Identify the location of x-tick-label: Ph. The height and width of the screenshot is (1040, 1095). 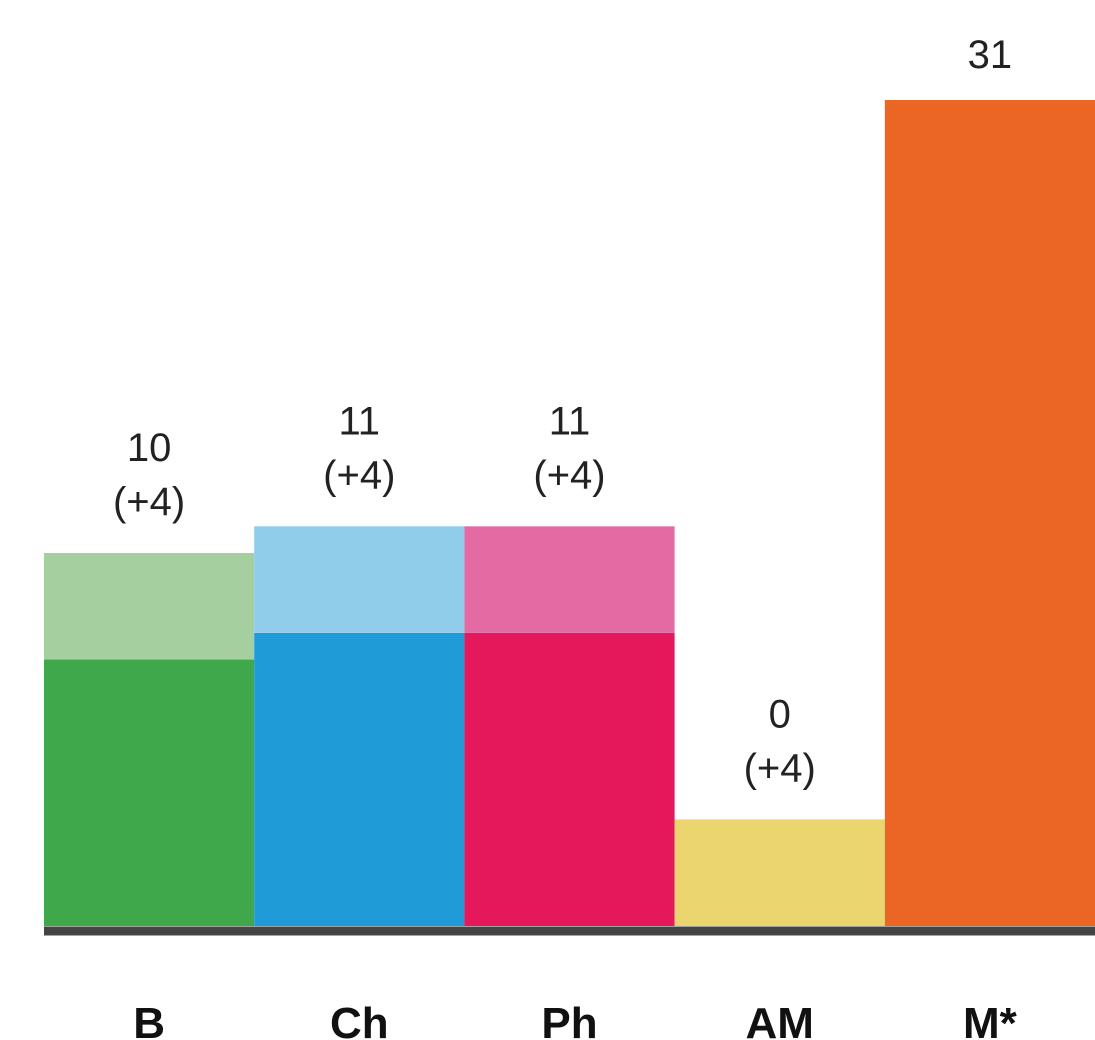
(569, 1019).